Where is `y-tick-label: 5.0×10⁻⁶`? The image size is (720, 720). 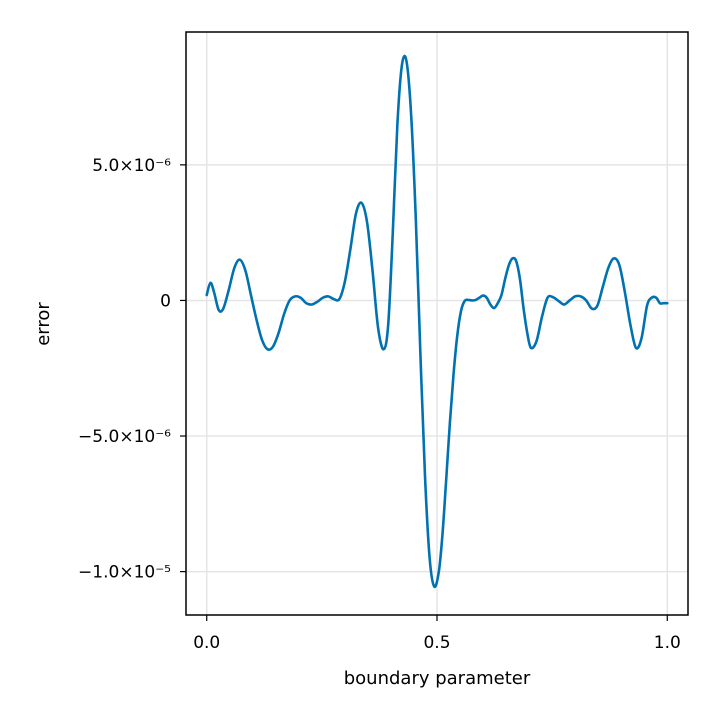
y-tick-label: 5.0×10⁻⁶ is located at coordinates (131, 166).